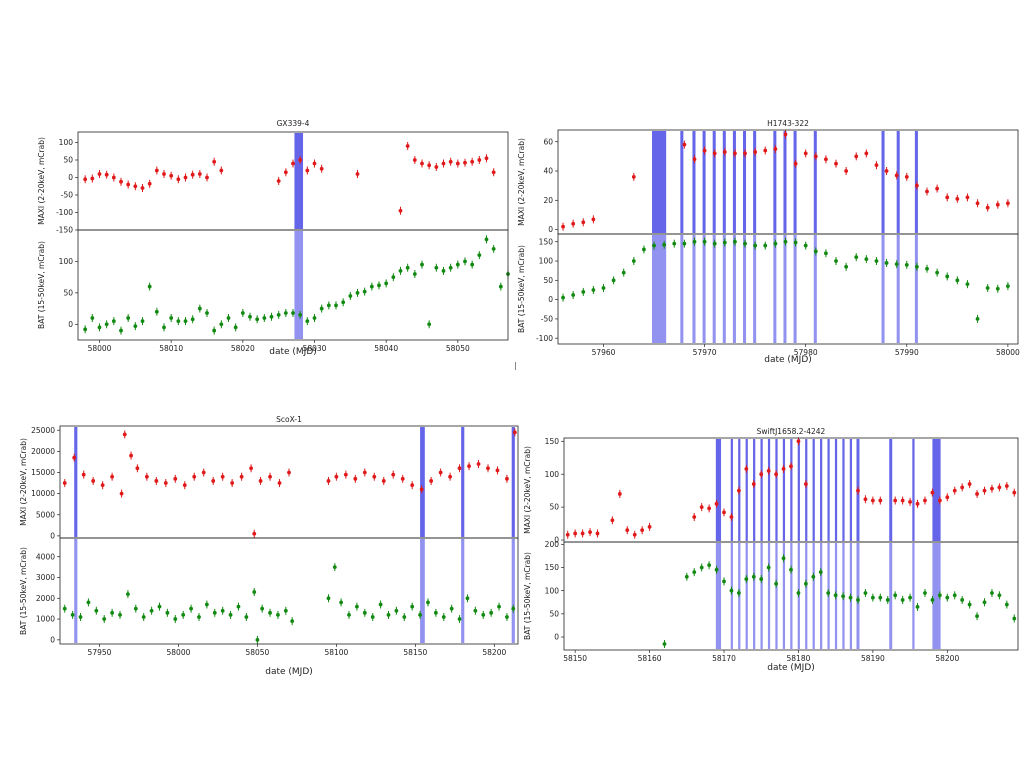 The height and width of the screenshot is (768, 1024). I want to click on x-tick-label: 58050, so click(458, 348).